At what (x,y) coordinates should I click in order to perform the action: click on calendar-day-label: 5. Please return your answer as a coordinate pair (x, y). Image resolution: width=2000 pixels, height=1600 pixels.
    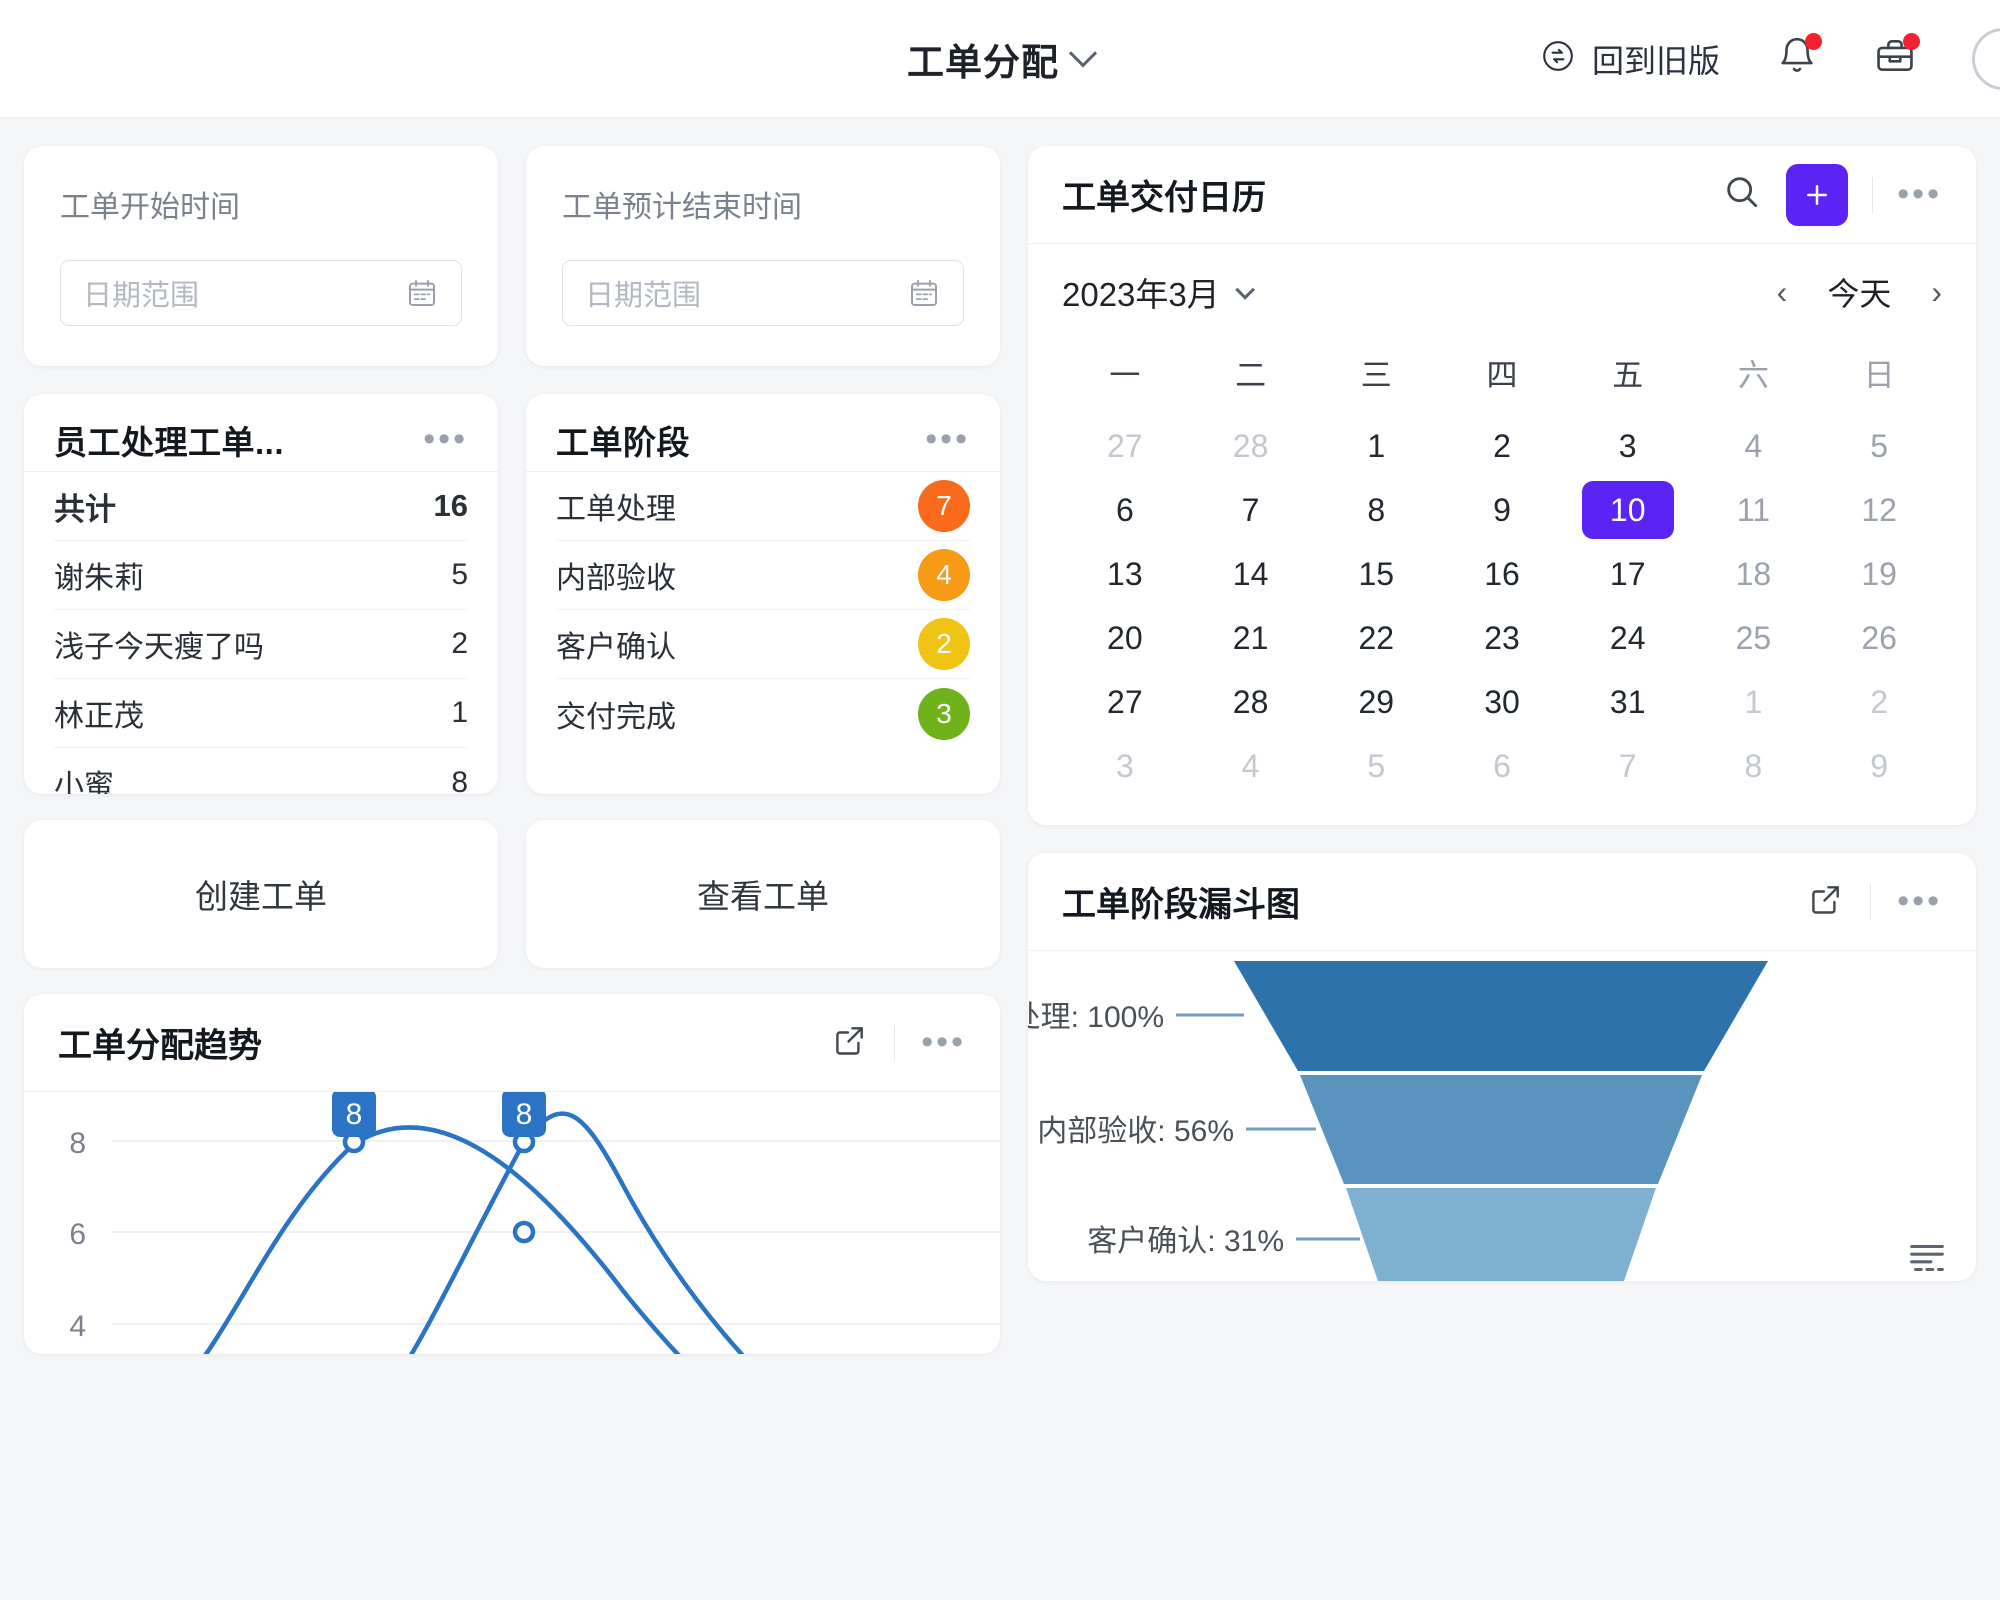
    Looking at the image, I should click on (1376, 765).